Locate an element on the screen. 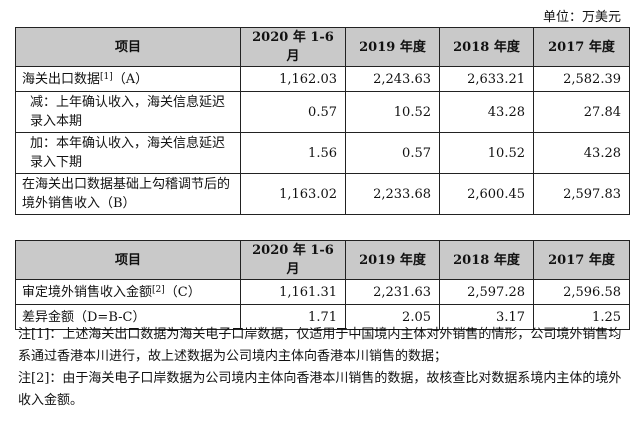  table-row: 差异金额（D=B-C） 1.71 2.05 3.17 1.25 is located at coordinates (322, 317).